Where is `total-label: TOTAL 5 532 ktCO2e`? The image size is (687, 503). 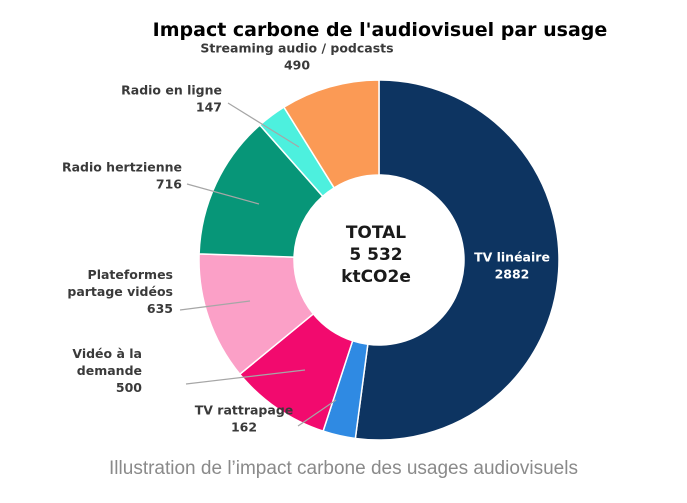 total-label: TOTAL 5 532 ktCO2e is located at coordinates (376, 255).